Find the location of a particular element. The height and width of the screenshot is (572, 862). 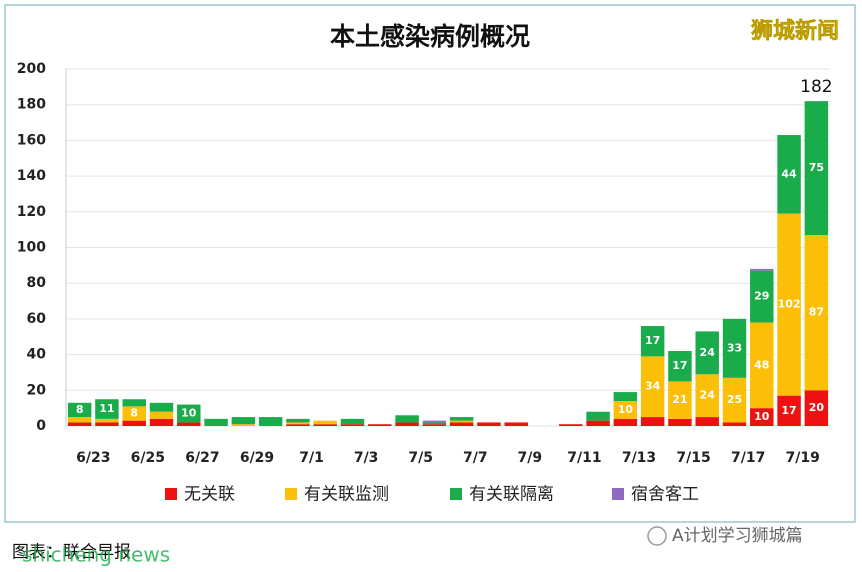

value-label: 75 is located at coordinates (816, 167).